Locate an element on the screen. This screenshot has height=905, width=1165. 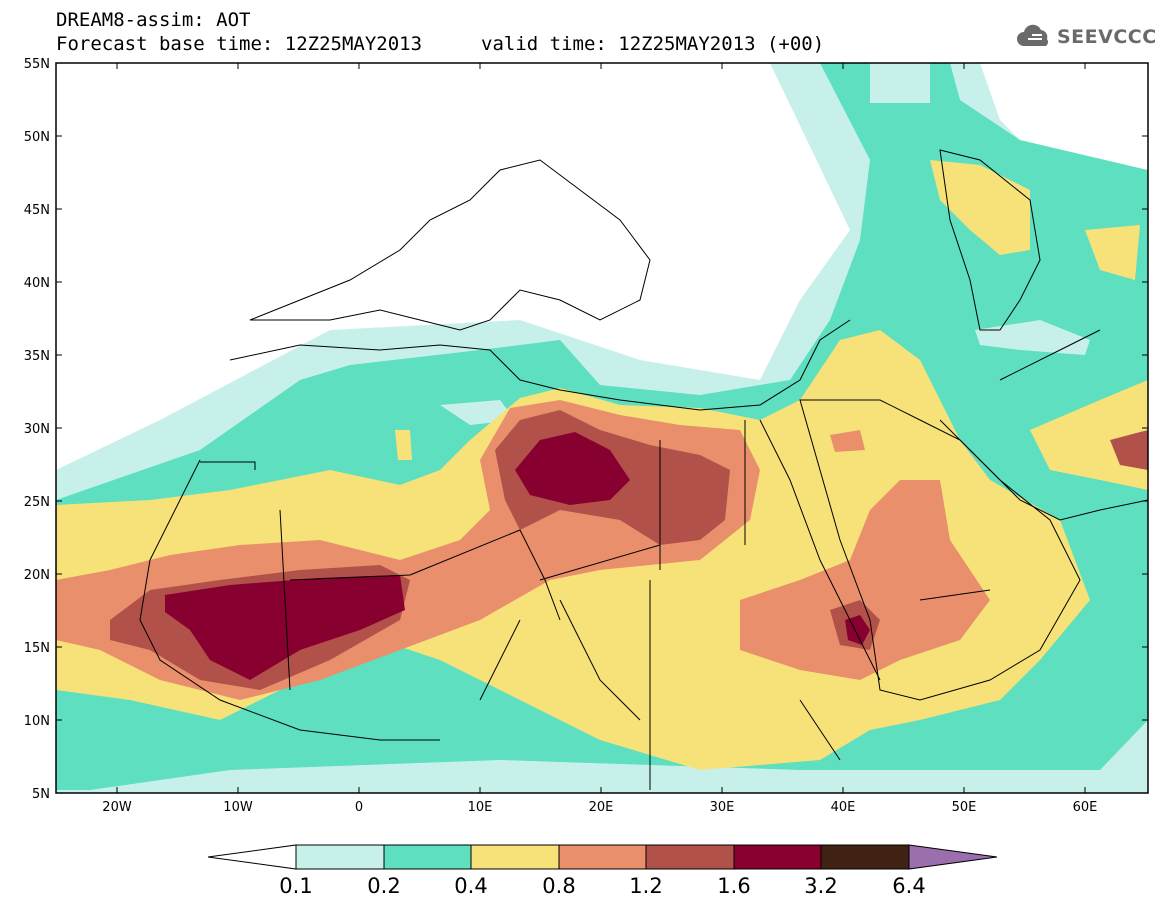
lat-label-10n: 10N is located at coordinates (37, 721).